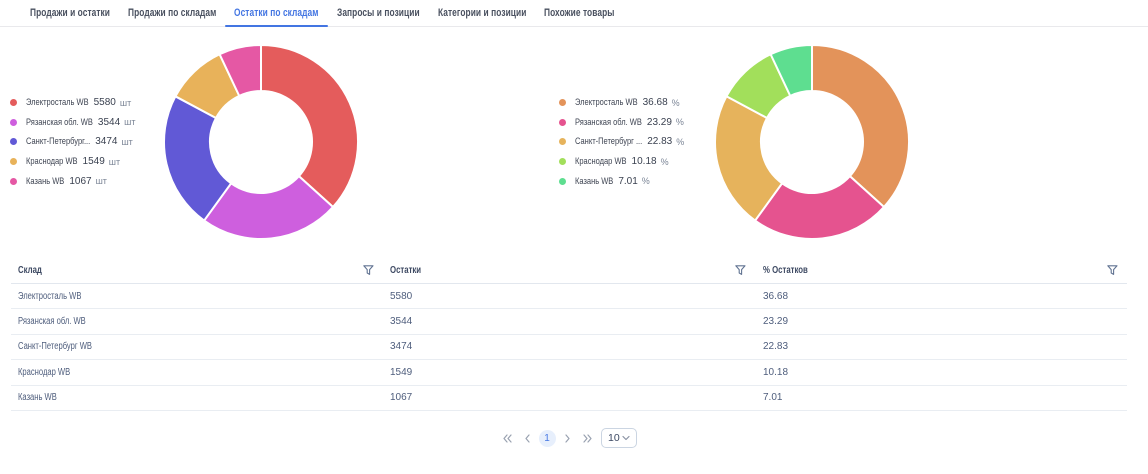  I want to click on legend-item: Электросталь WB 36.68%, so click(621, 103).